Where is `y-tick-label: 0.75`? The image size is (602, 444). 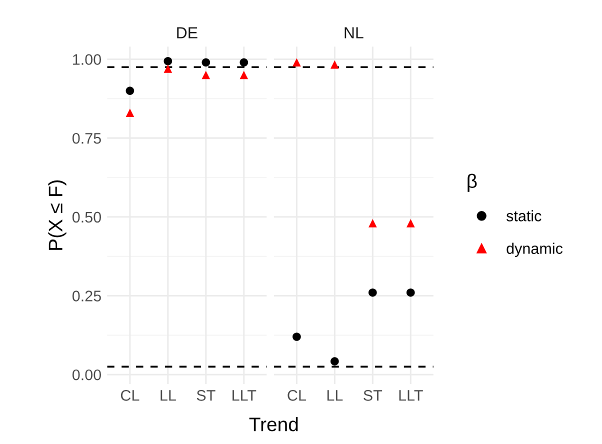 y-tick-label: 0.75 is located at coordinates (86, 138).